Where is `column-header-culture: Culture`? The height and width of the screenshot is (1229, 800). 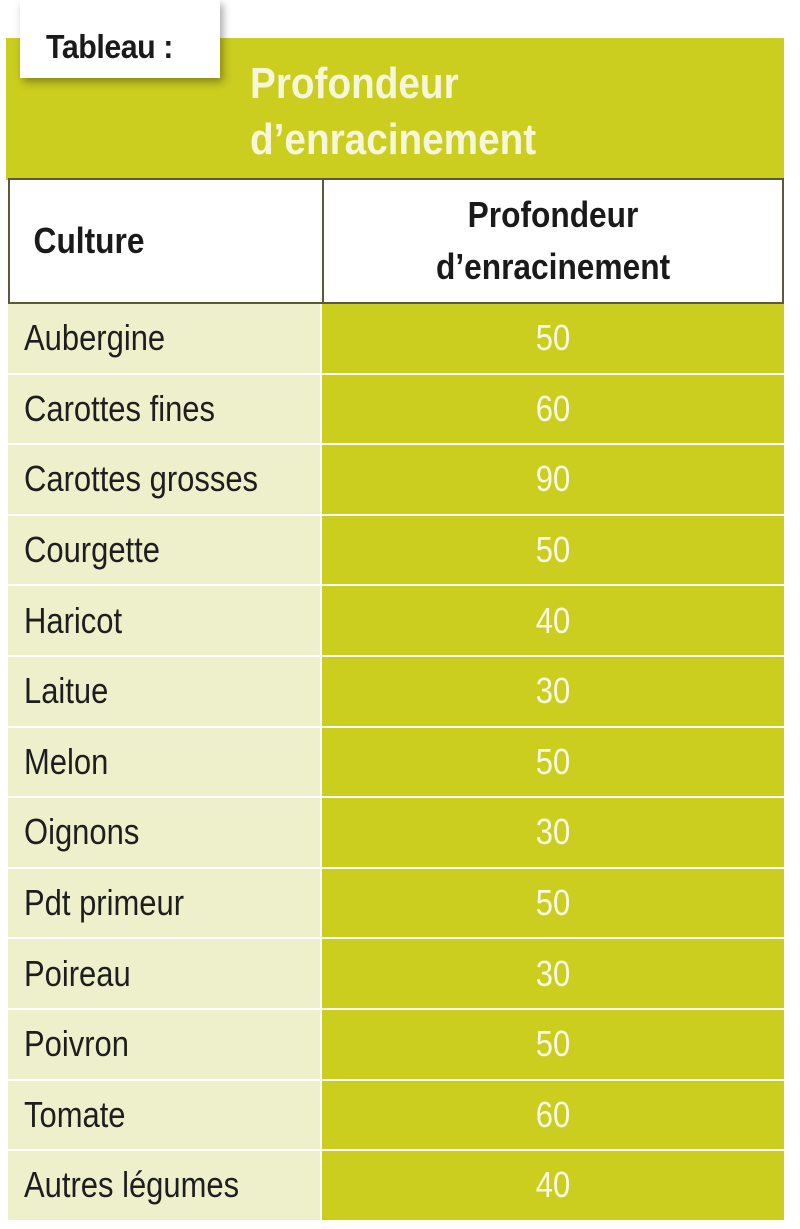
column-header-culture: Culture is located at coordinates (167, 241).